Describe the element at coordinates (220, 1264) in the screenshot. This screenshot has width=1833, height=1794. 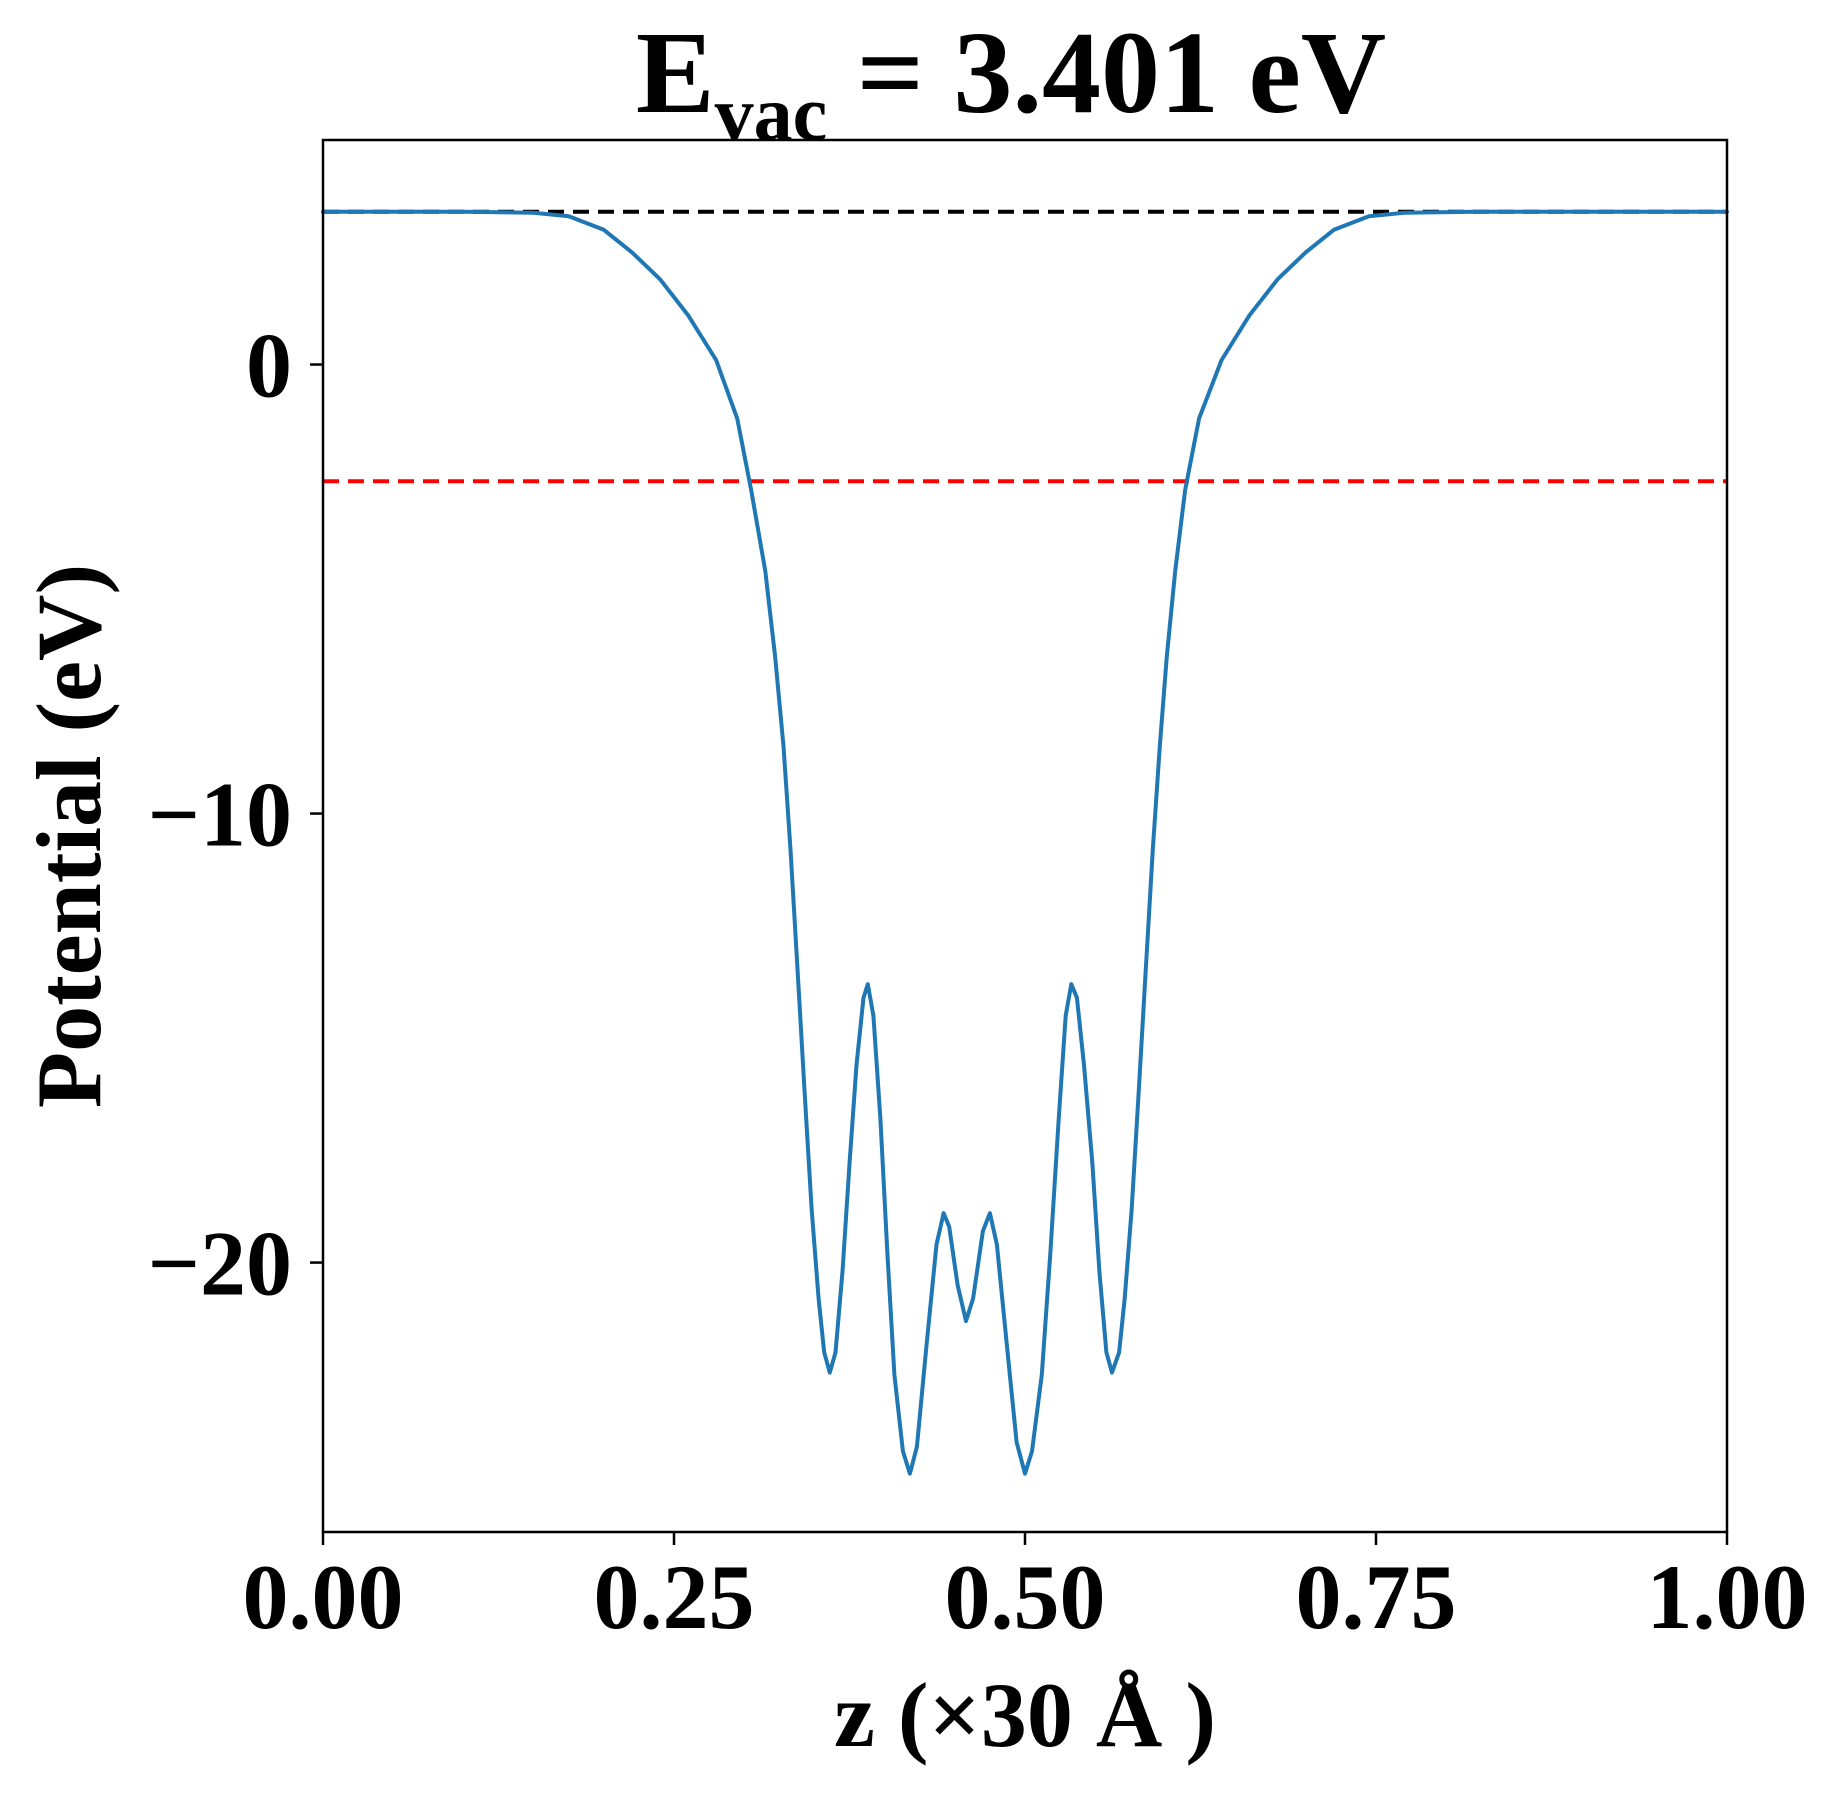
I see `y-tick-label-3: −20` at that location.